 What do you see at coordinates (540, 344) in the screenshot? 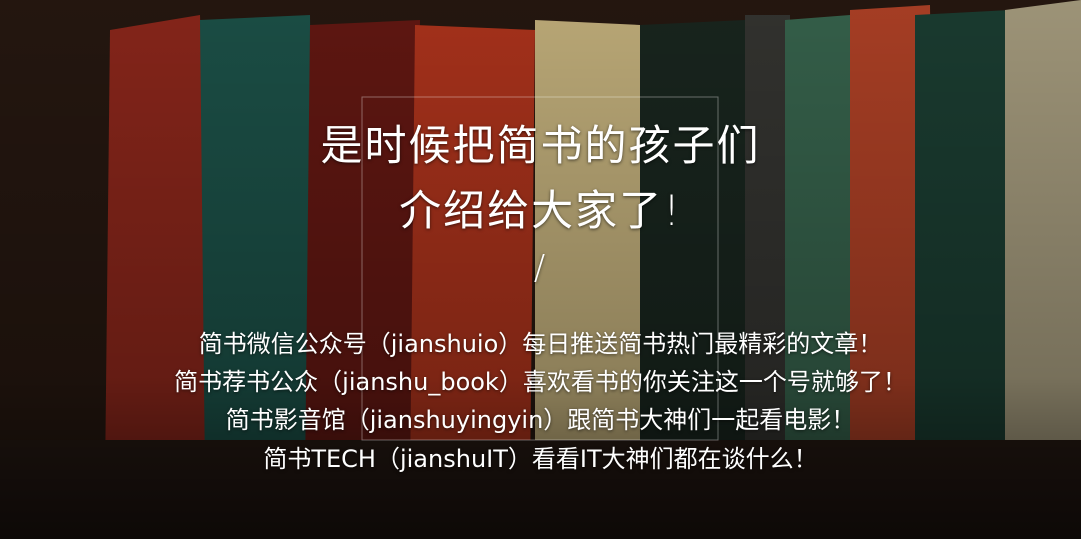
I see `account-line: 简书微信公众号（jianshuio）每日推送简书热门最精彩的文章！` at bounding box center [540, 344].